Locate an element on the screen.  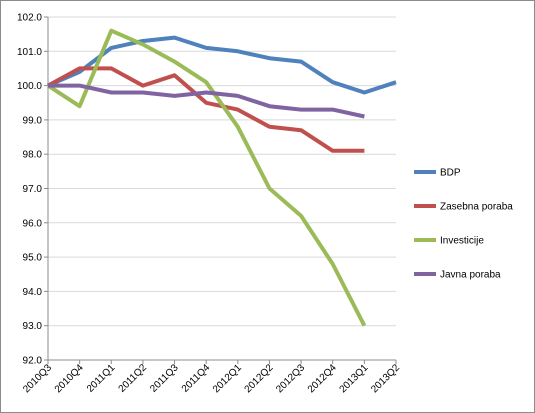
y-tick-label: 94.0 is located at coordinates (33, 292).